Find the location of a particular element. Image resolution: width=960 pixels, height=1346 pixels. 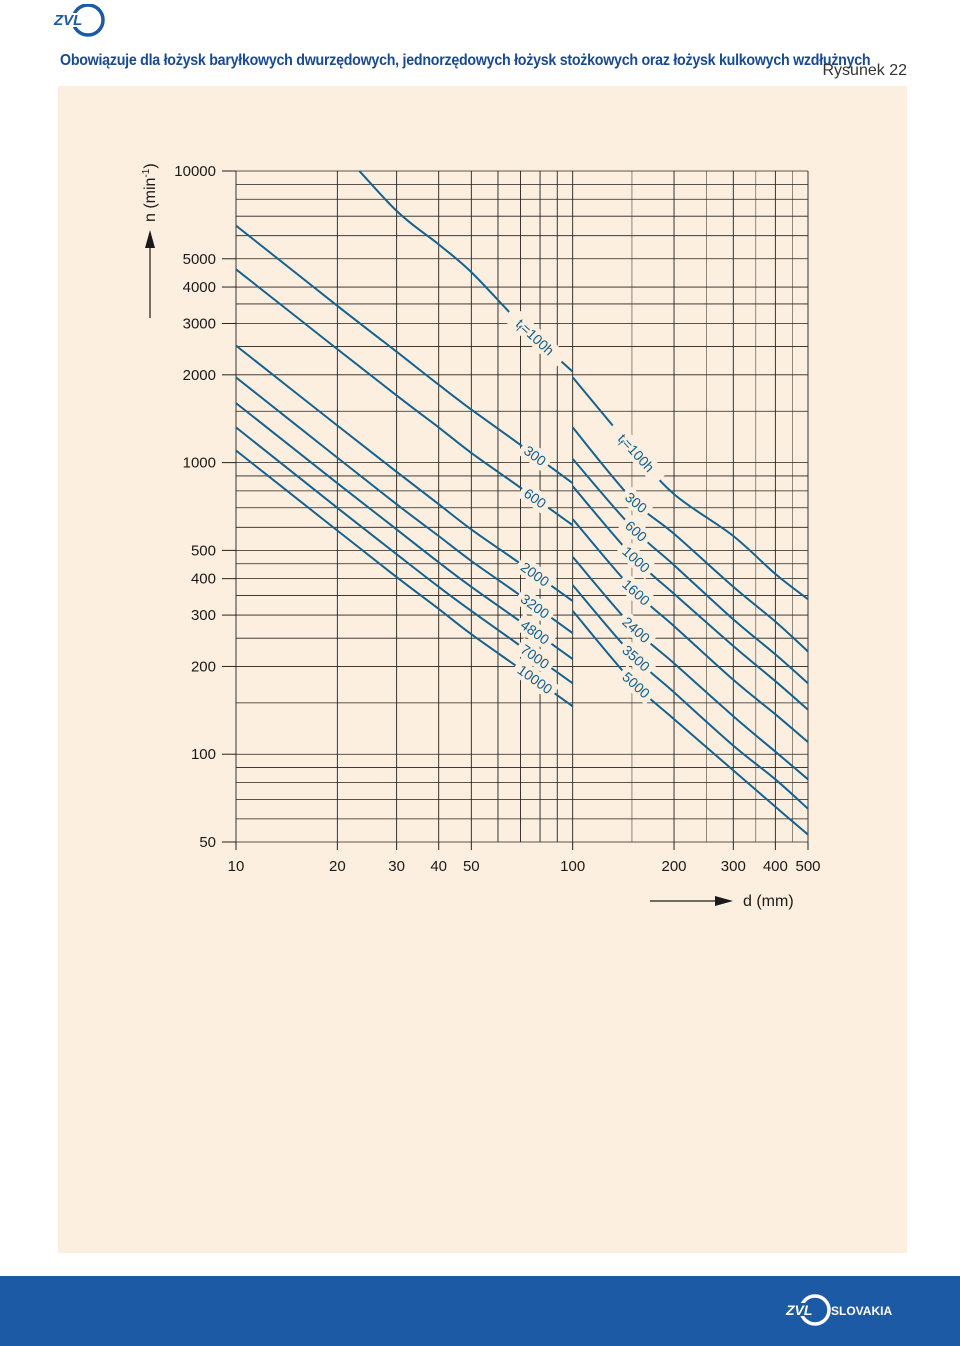

x-axis-arrow-head is located at coordinates (724, 901).